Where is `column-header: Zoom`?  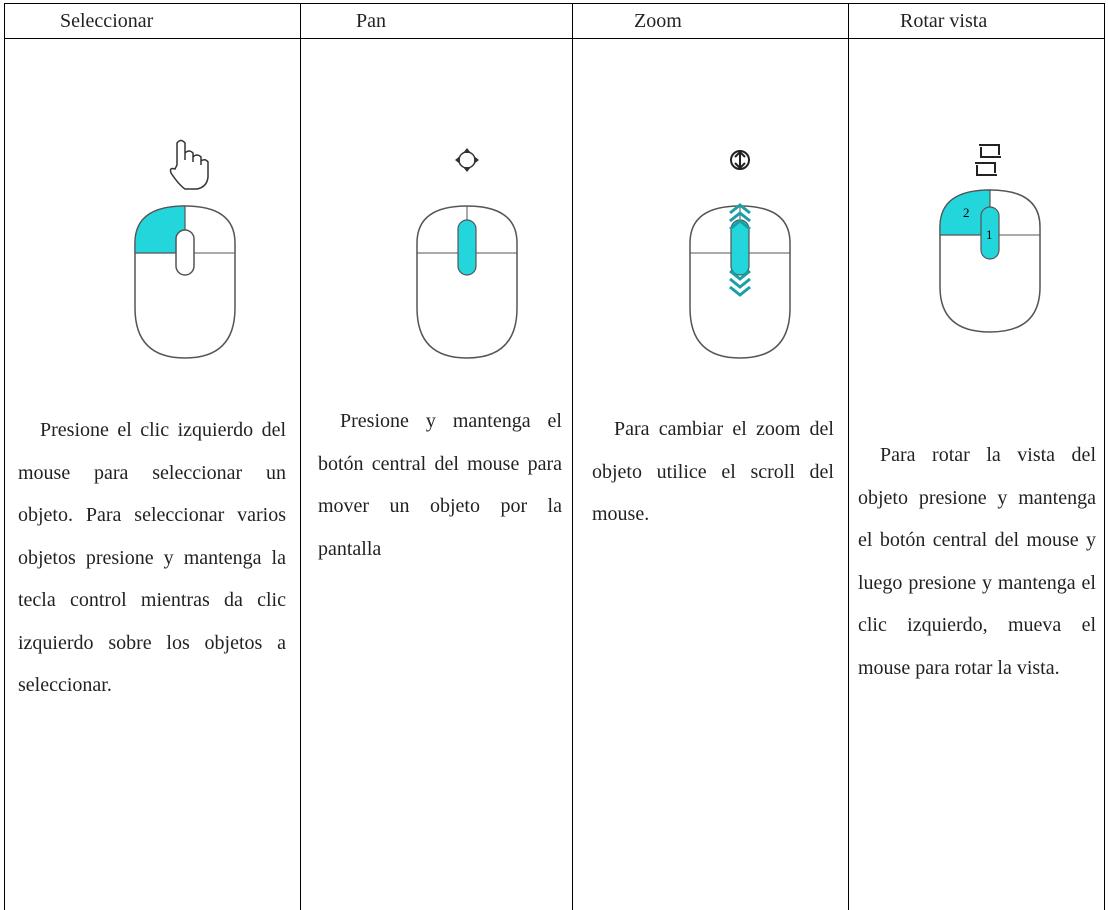
column-header: Zoom is located at coordinates (658, 21).